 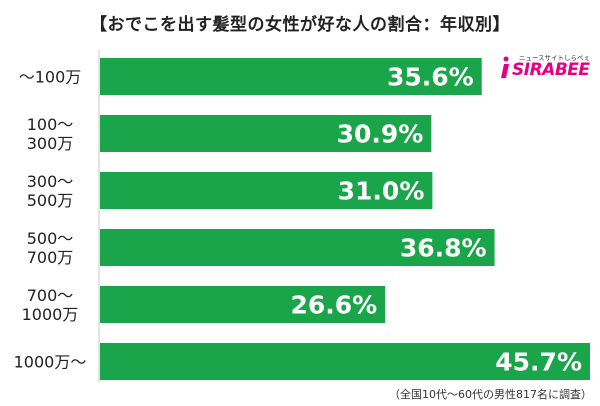 What do you see at coordinates (538, 362) in the screenshot?
I see `value-label-5: 45.7%` at bounding box center [538, 362].